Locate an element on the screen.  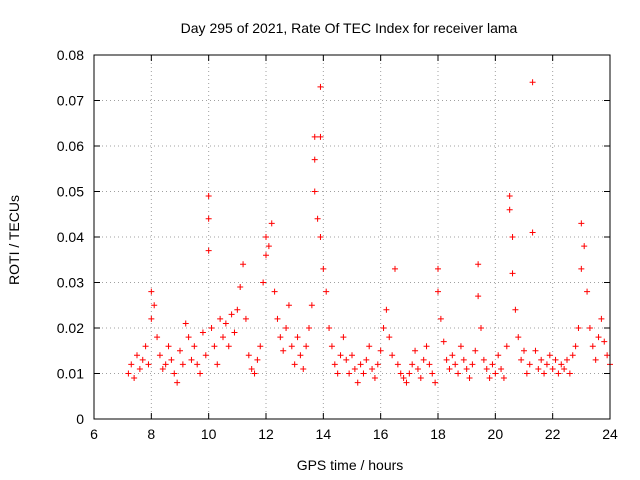
y-axis-label: ROTI / TECUs is located at coordinates (14, 240).